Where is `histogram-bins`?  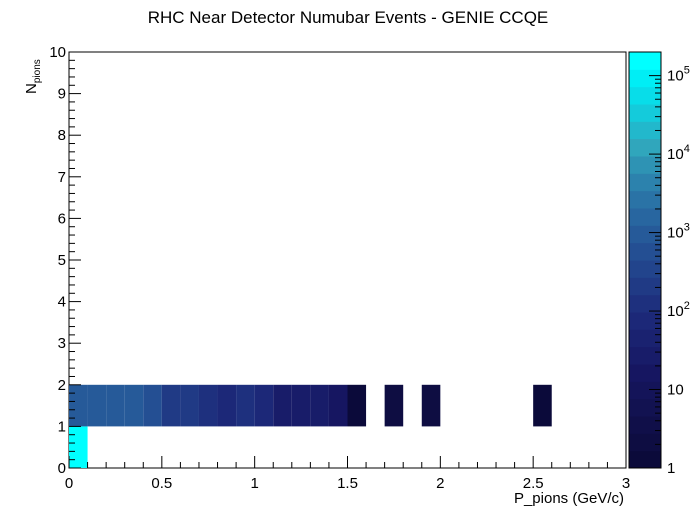 histogram-bins is located at coordinates (310, 426).